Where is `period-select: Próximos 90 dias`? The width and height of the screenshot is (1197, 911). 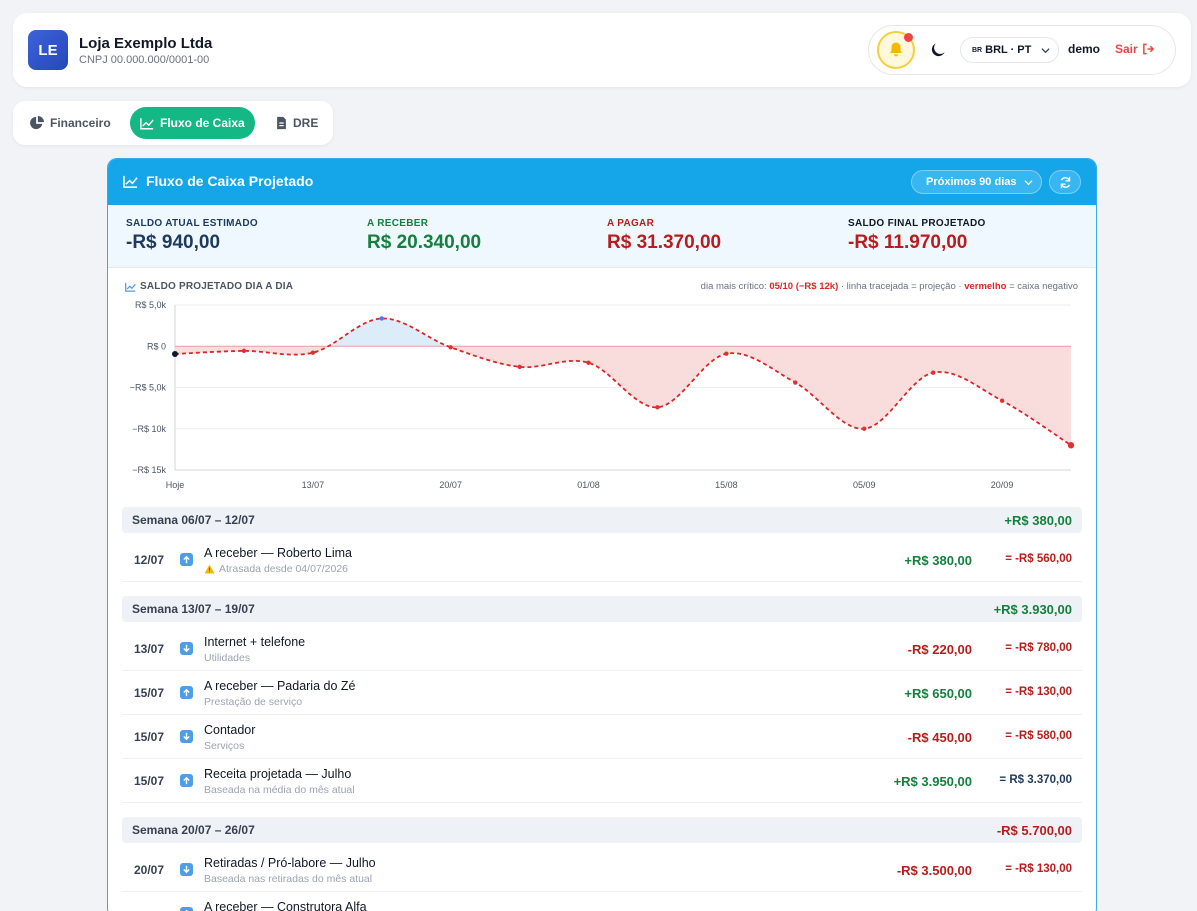
period-select: Próximos 90 dias is located at coordinates (976, 182).